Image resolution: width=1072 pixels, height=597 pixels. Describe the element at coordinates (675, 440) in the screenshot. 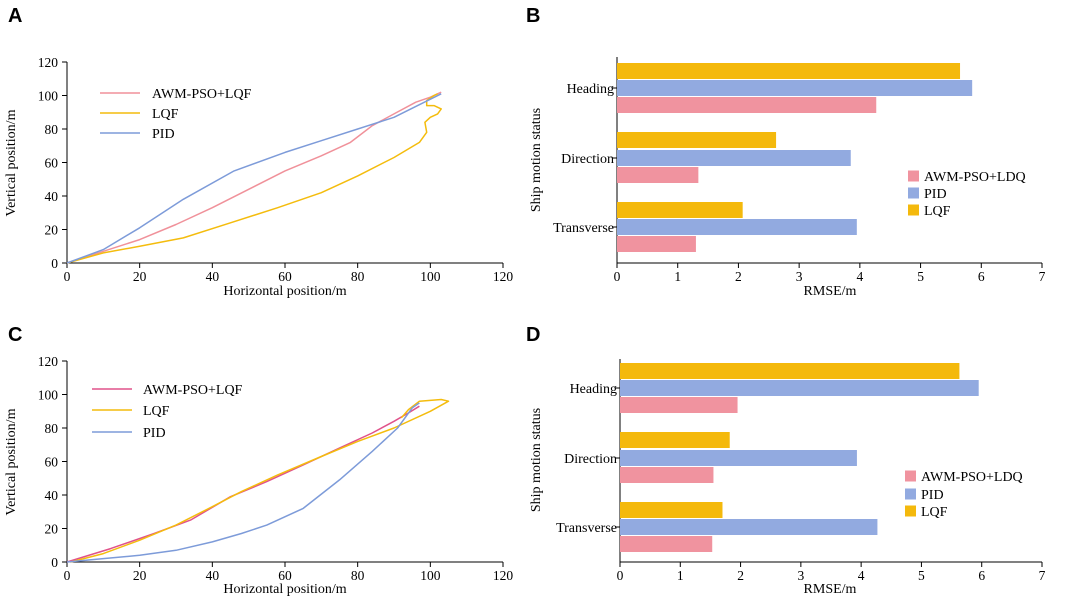

I see `bar-direction-lqf` at that location.